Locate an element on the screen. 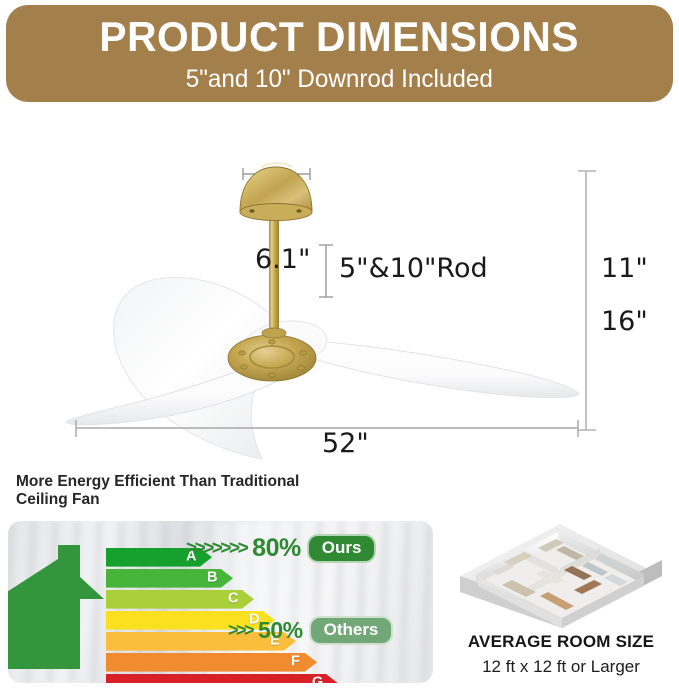  fan-hub-ring is located at coordinates (272, 357).